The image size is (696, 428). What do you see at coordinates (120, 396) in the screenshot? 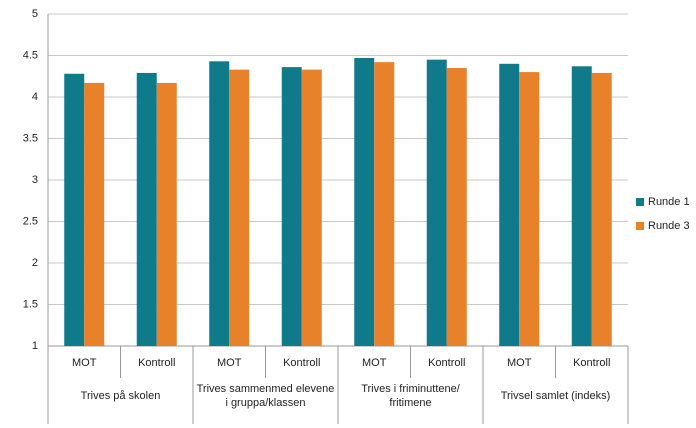
I see `group-label: Trives på skolen` at bounding box center [120, 396].